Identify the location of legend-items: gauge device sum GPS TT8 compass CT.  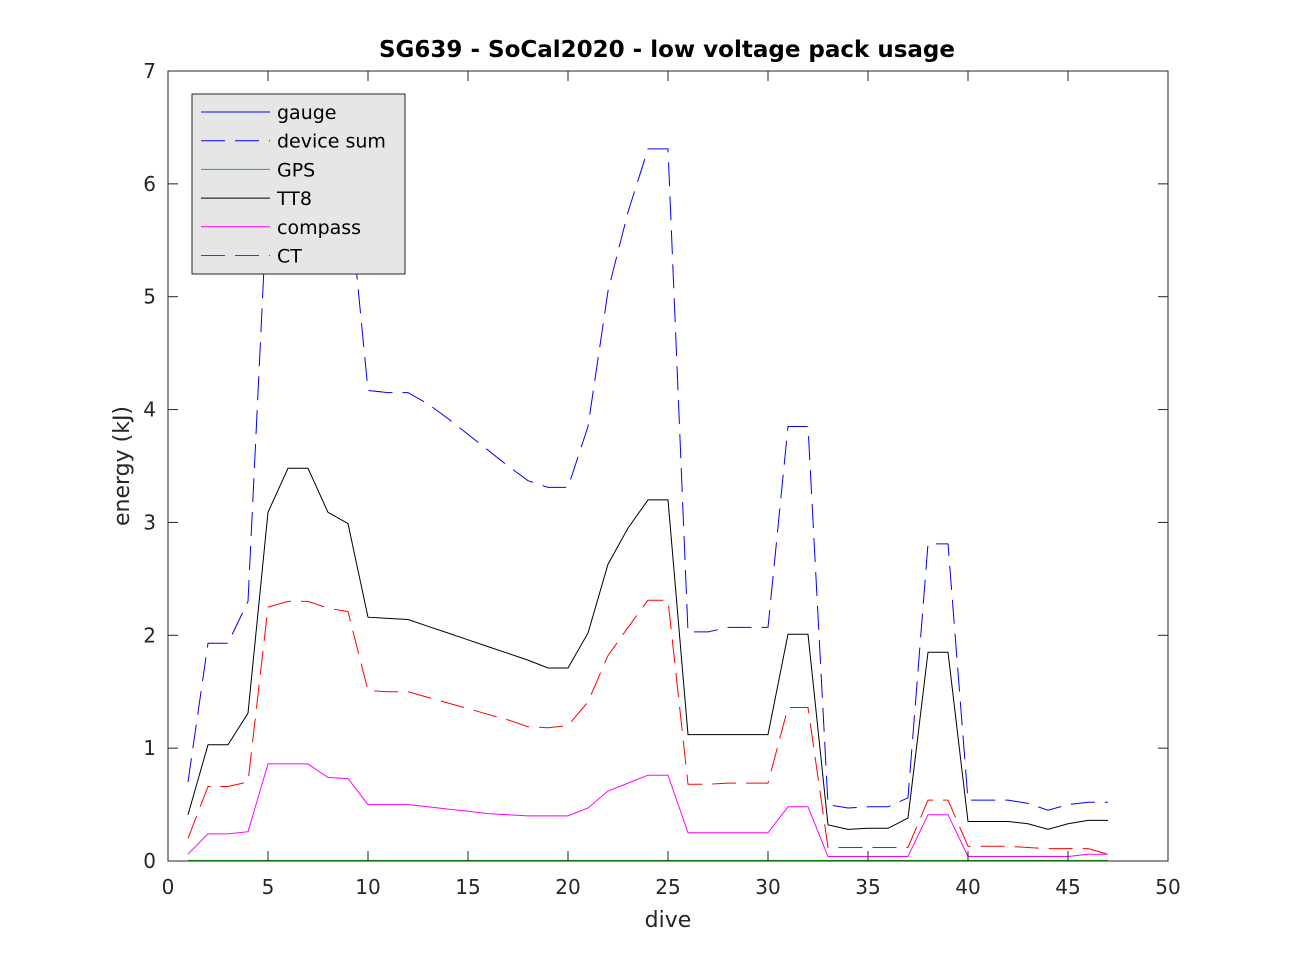
(293, 185).